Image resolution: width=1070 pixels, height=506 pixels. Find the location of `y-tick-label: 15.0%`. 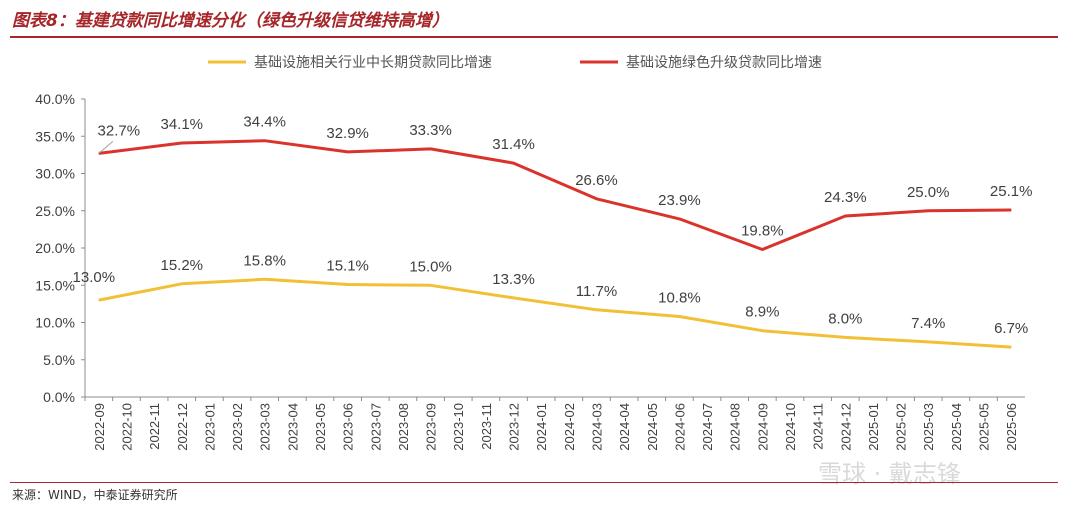

y-tick-label: 15.0% is located at coordinates (55, 285).